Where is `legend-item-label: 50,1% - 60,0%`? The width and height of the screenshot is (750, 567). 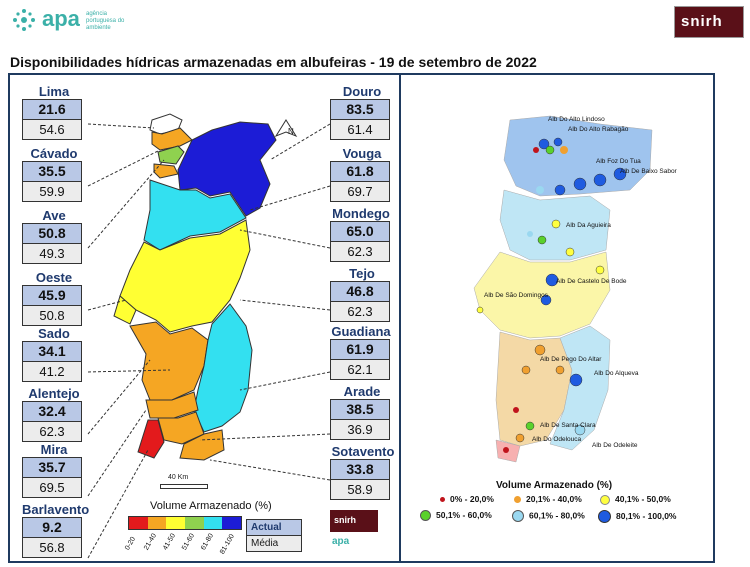 legend-item-label: 50,1% - 60,0% is located at coordinates (464, 515).